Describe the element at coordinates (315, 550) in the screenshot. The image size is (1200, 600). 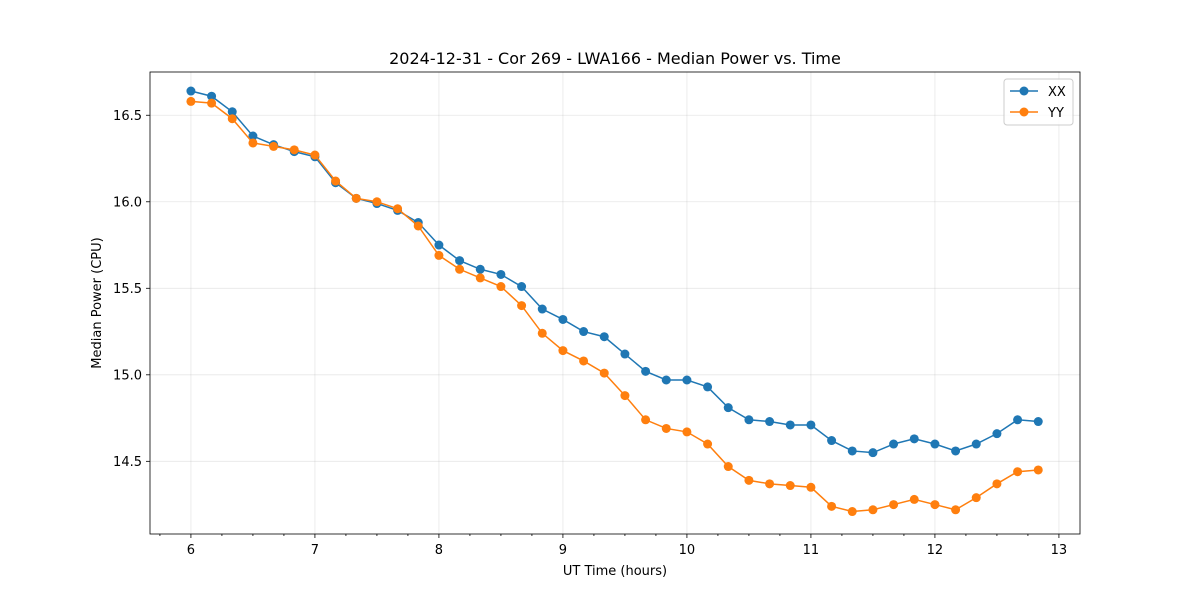
I see `x-tick-label: 7` at that location.